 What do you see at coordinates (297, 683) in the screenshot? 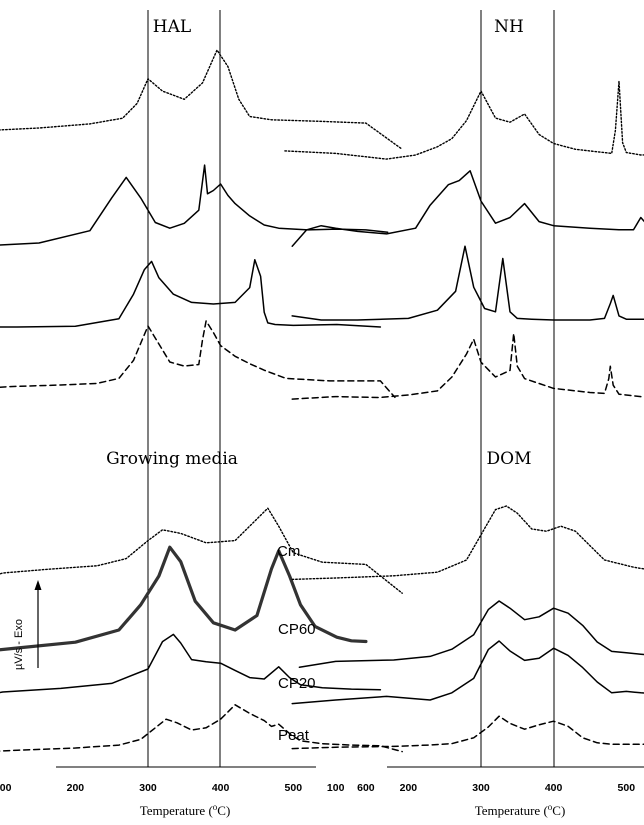
I see `series-label-cp20: CP20` at bounding box center [297, 683].